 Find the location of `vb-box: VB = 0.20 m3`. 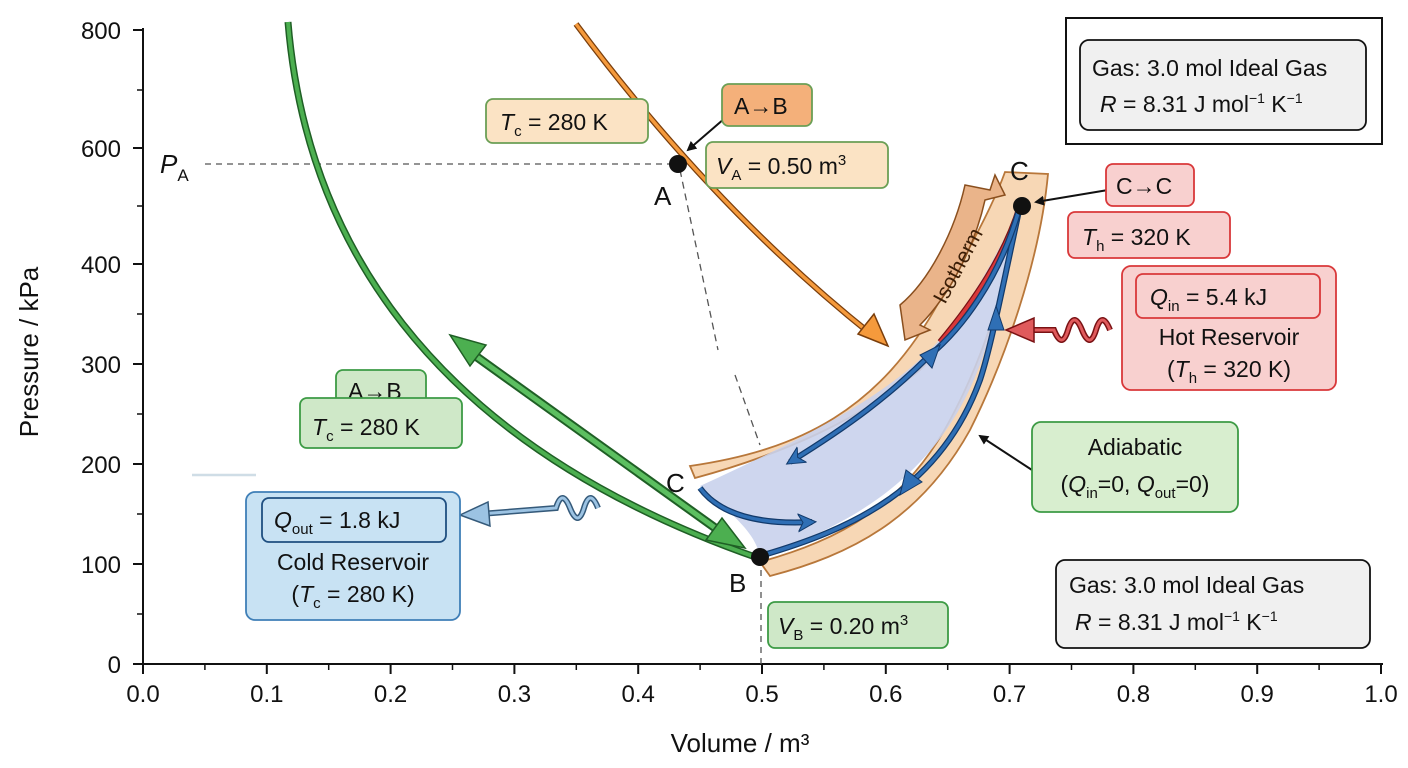

vb-box: VB = 0.20 m3 is located at coordinates (858, 625).